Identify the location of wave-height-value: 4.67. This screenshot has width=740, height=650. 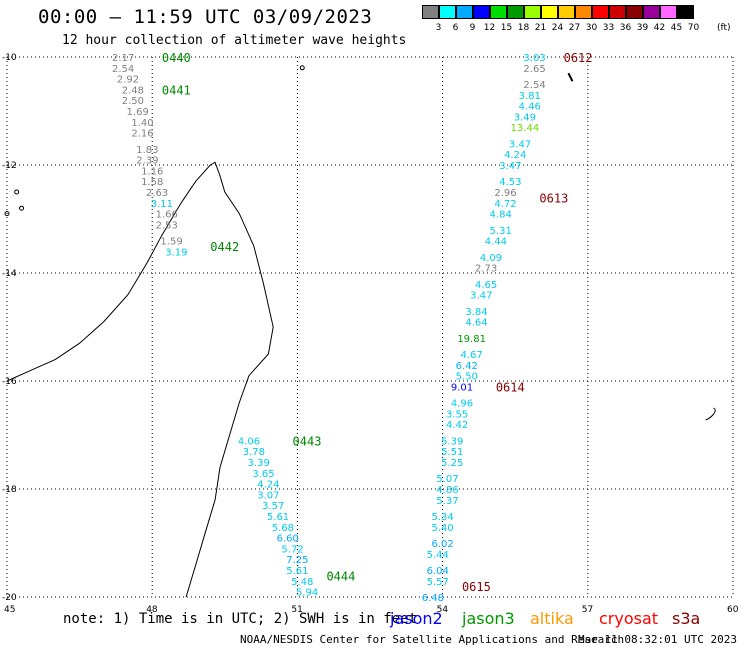
(472, 355).